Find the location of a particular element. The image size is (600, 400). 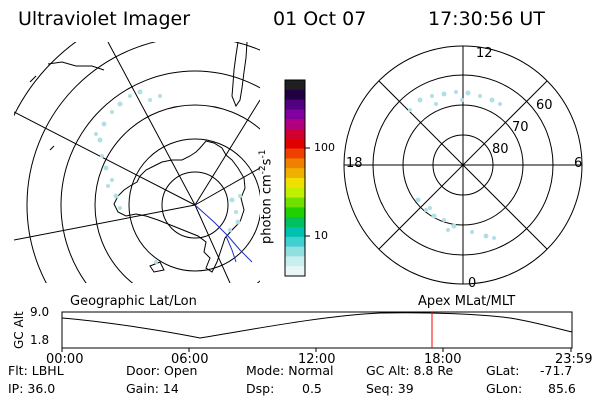

glon-value: 85.6 is located at coordinates (562, 388).